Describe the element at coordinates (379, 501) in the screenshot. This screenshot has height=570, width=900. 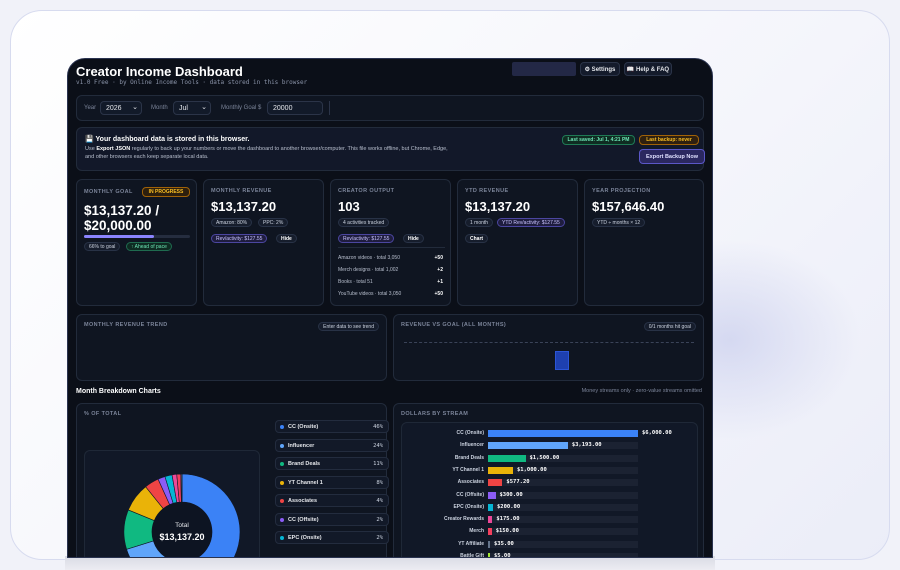
I see `legend-pct: 4%` at that location.